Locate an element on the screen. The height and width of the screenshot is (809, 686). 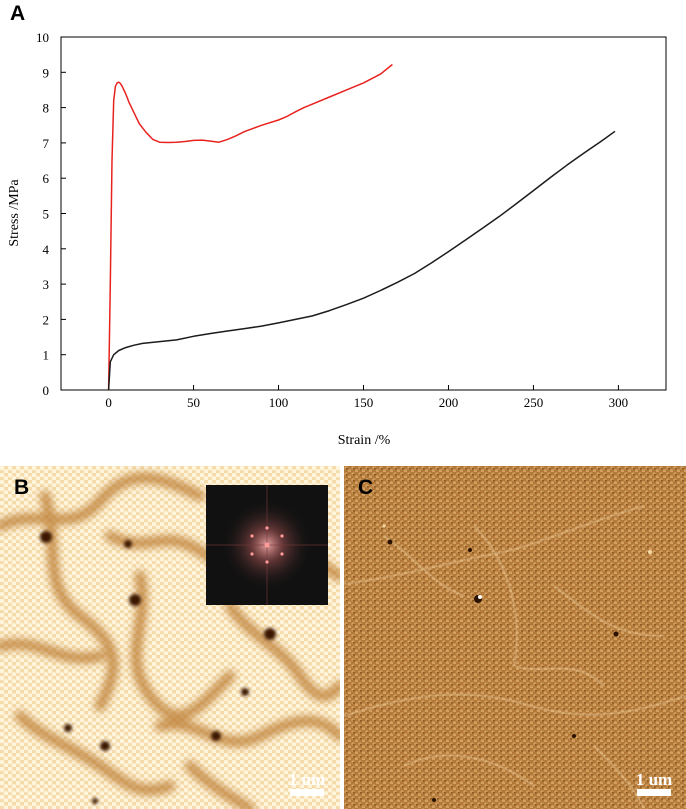
y-tick-label: 1 is located at coordinates (46, 355).